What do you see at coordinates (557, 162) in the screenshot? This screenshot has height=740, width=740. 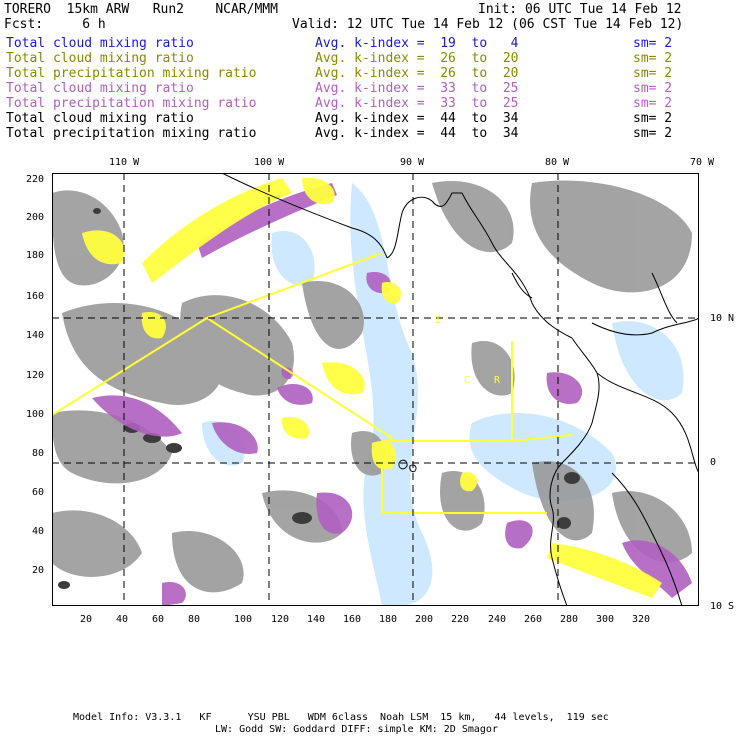 I see `lon-label: 80 W` at bounding box center [557, 162].